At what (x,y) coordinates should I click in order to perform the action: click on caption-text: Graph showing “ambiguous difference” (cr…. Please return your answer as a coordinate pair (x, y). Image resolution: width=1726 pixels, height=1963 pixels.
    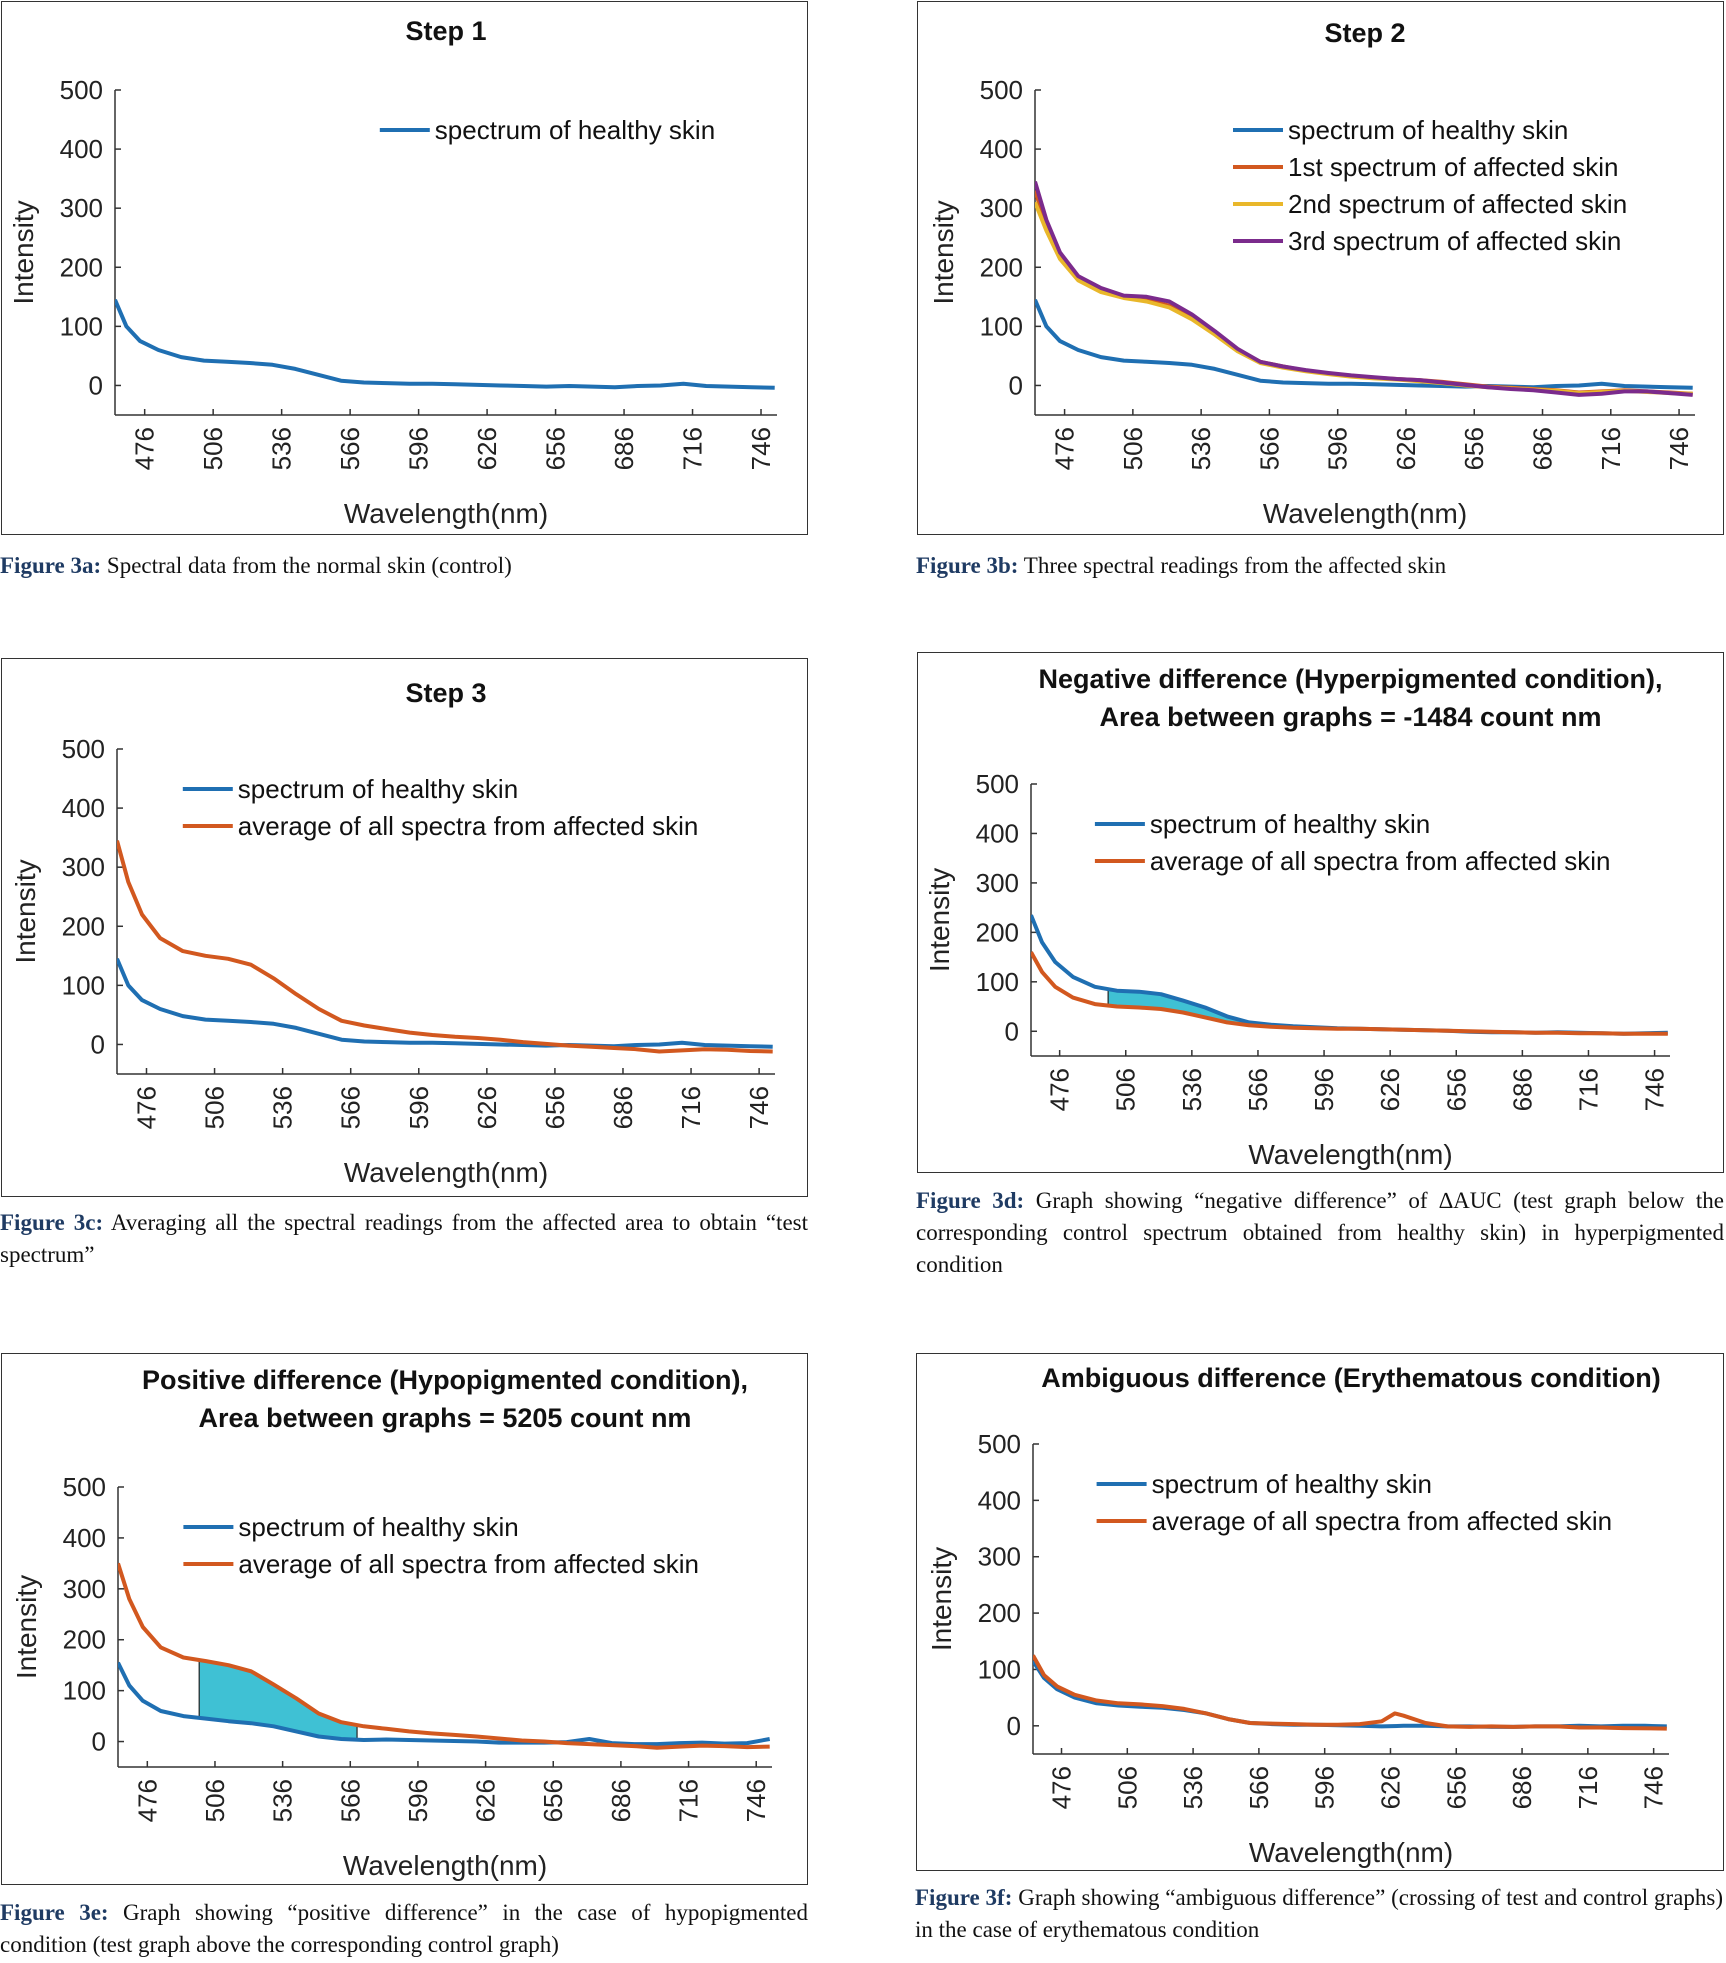
    Looking at the image, I should click on (1319, 1913).